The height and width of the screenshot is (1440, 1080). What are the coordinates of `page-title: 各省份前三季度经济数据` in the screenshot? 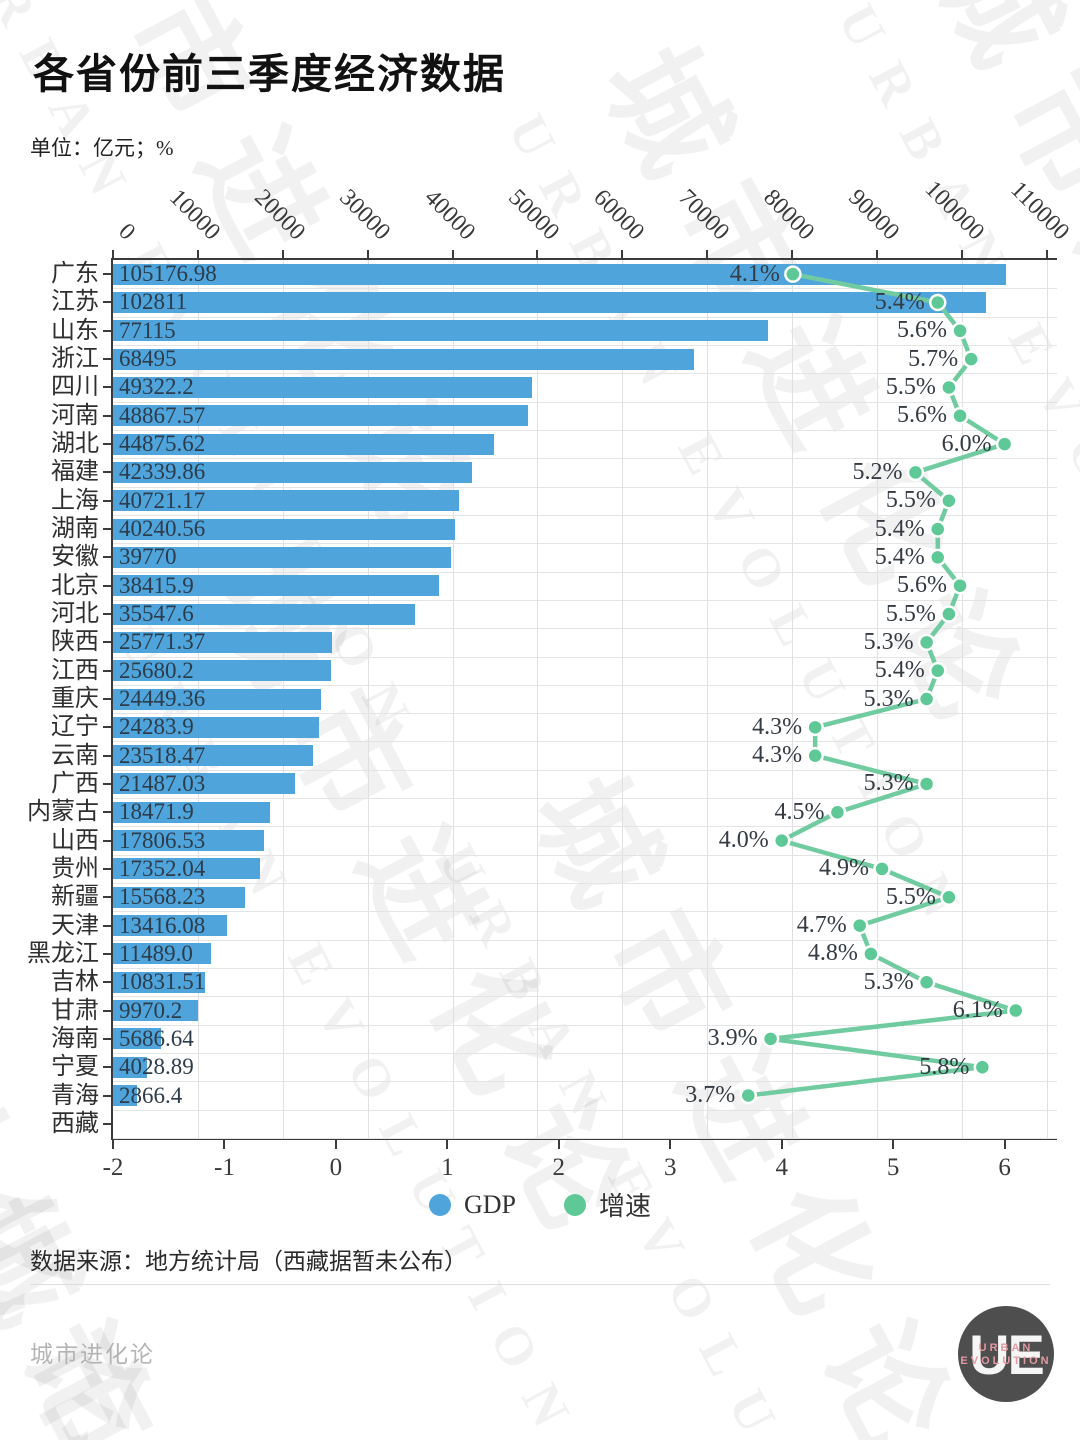 It's located at (269, 74).